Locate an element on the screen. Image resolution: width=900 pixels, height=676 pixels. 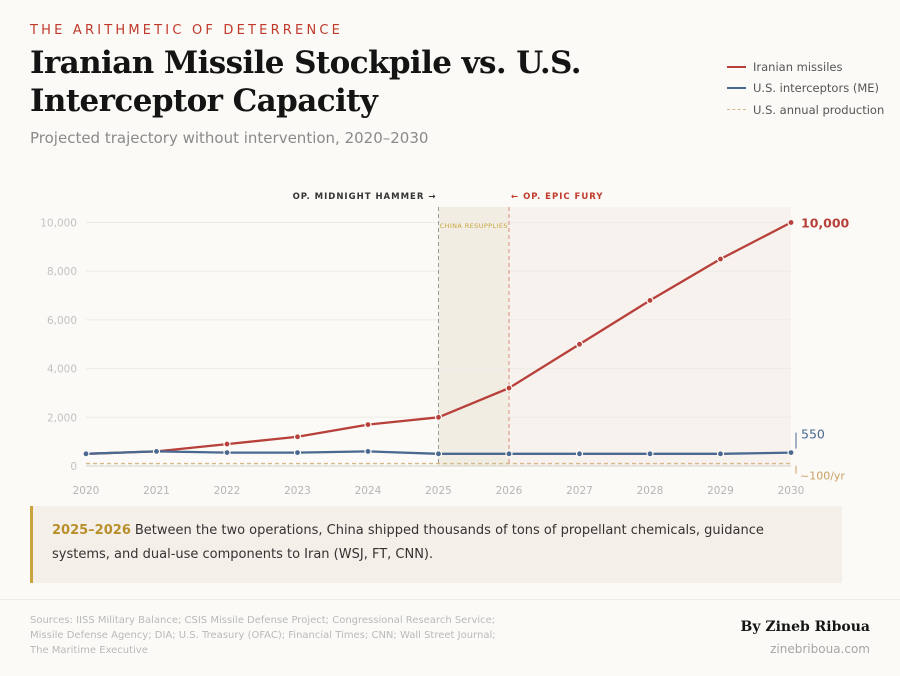
series-end-label: ~100/yr is located at coordinates (822, 476).